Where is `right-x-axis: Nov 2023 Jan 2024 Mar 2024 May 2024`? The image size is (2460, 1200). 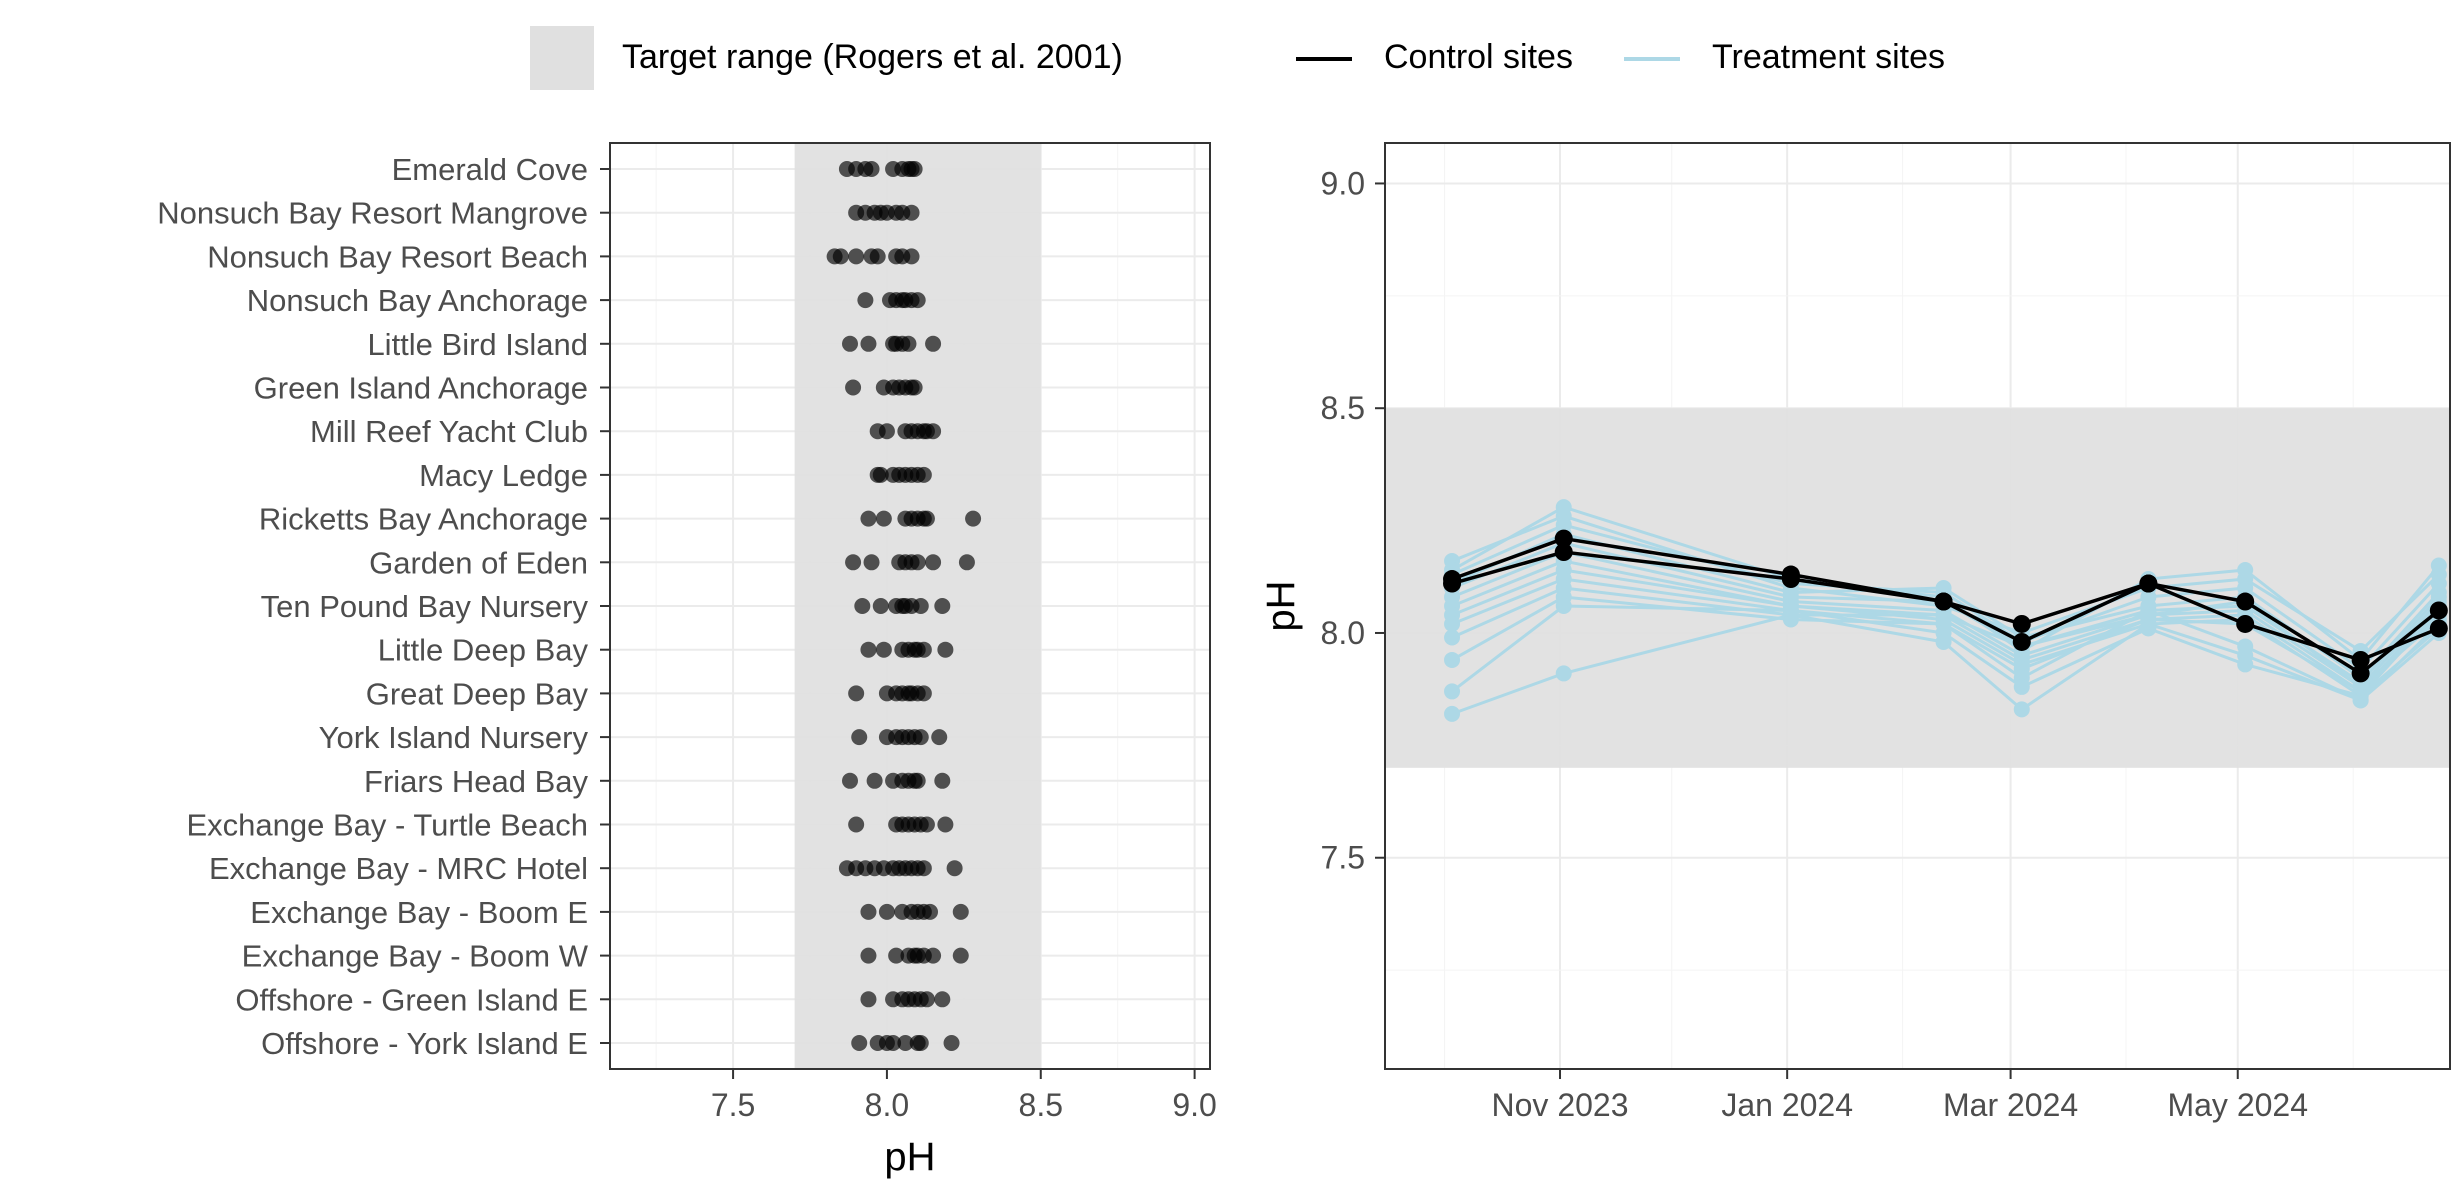 right-x-axis: Nov 2023 Jan 2024 Mar 2024 May 2024 is located at coordinates (1900, 1096).